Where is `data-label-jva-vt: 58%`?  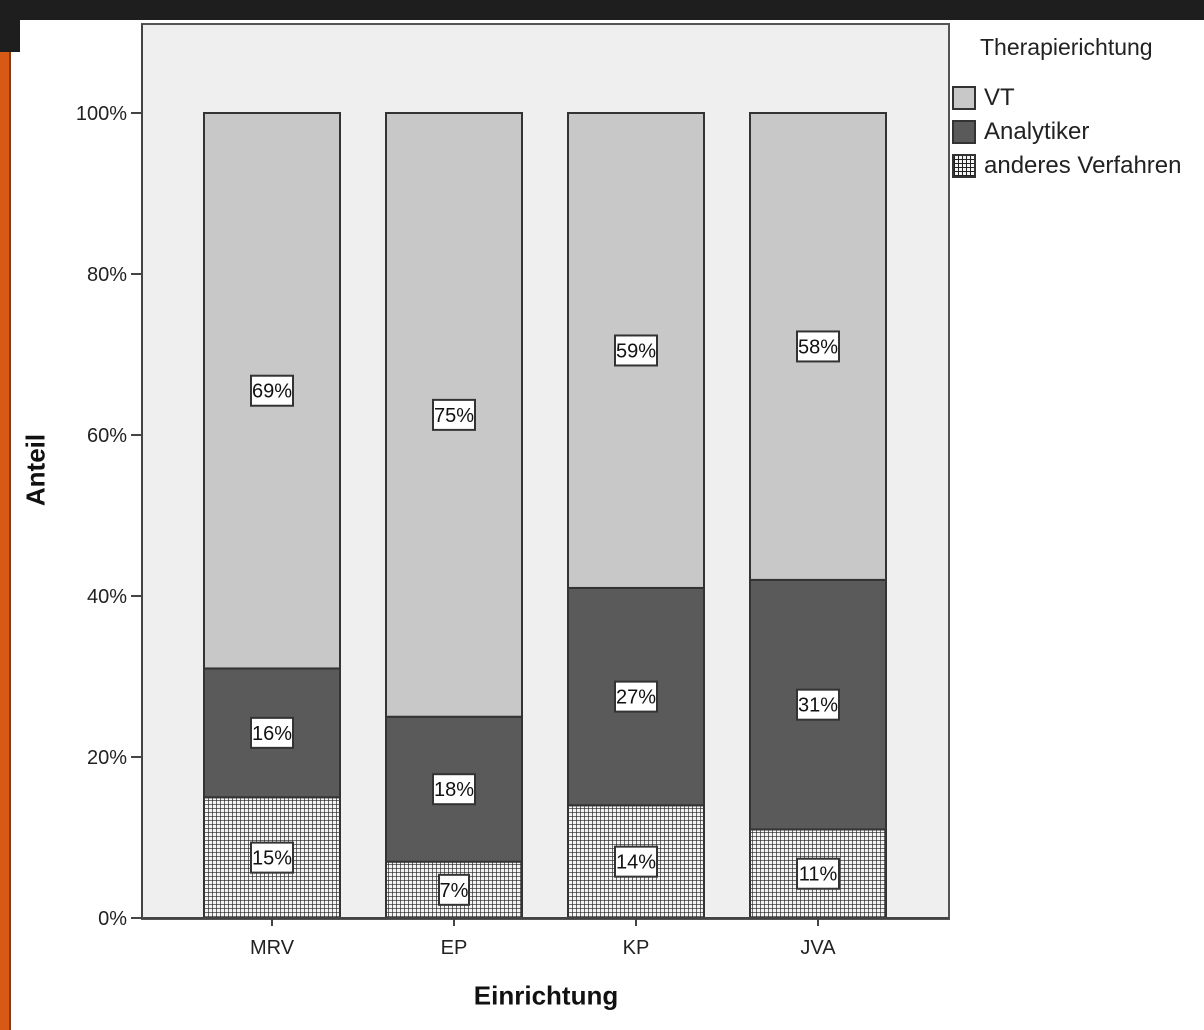
data-label-jva-vt: 58% is located at coordinates (818, 347).